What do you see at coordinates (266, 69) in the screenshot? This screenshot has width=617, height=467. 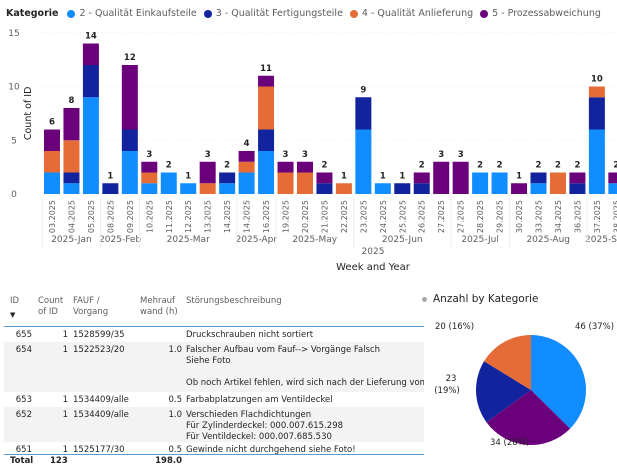 I see `bar-total-label: 11` at bounding box center [266, 69].